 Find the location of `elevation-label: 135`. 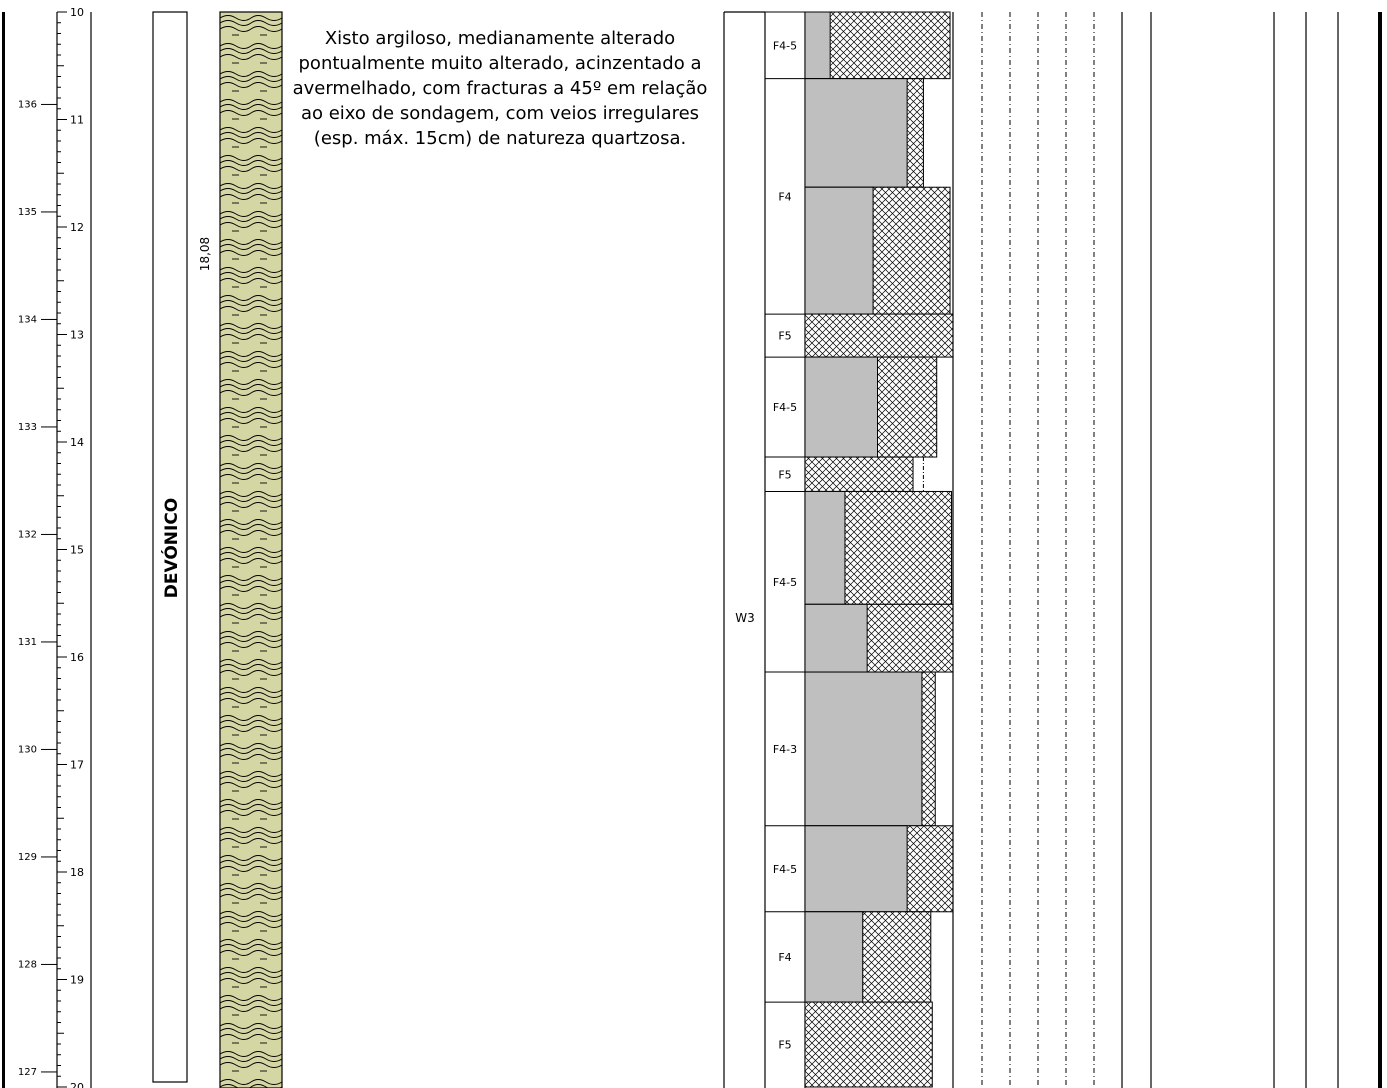

elevation-label: 135 is located at coordinates (27, 212).